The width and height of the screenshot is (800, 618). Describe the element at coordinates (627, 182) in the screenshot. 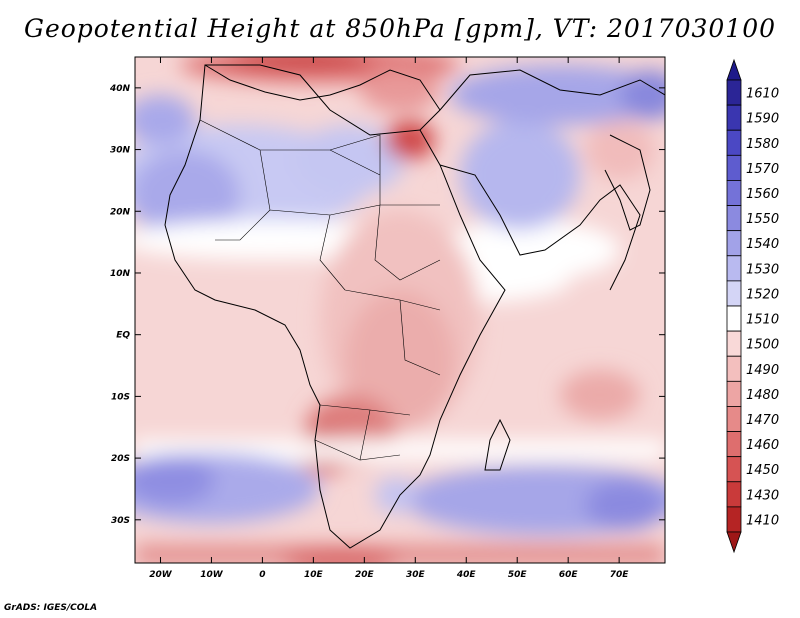

I see `india-coastline` at that location.